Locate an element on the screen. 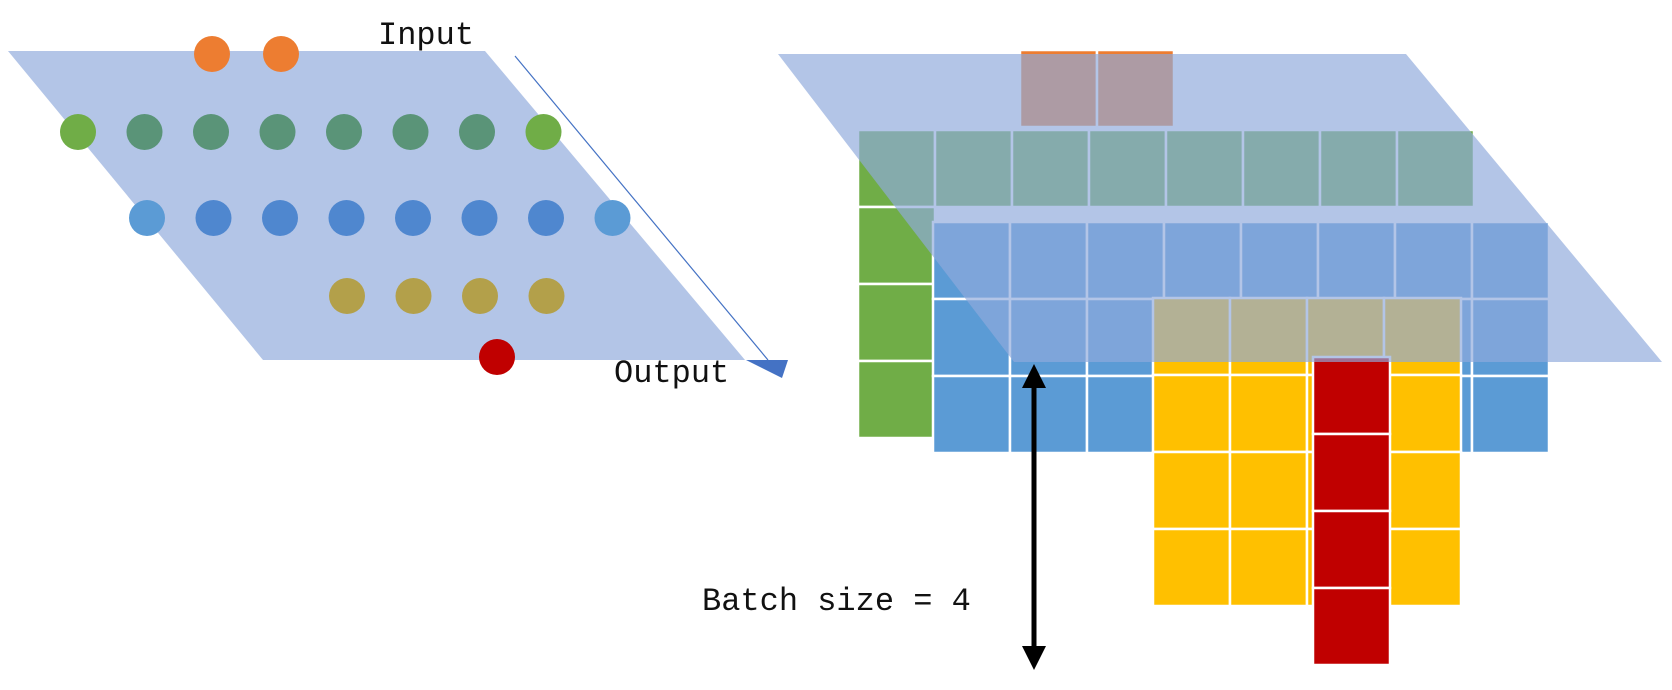 The height and width of the screenshot is (690, 1672). batch-size-label: Batch size = 4 is located at coordinates (836, 601).